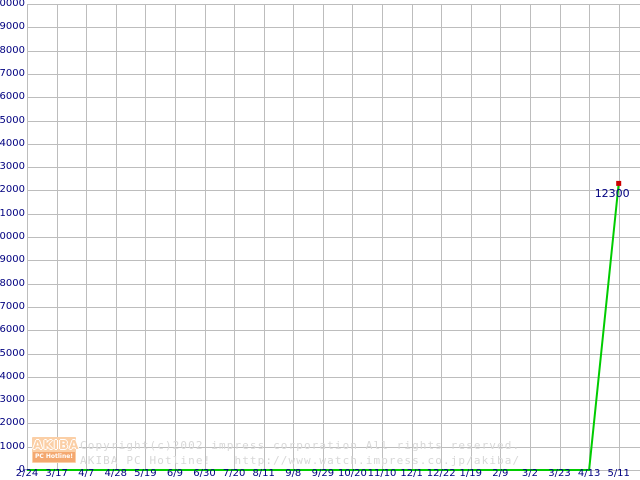 Image resolution: width=640 pixels, height=480 pixels. Describe the element at coordinates (263, 473) in the screenshot. I see `x-tick-label: 8/11` at that location.